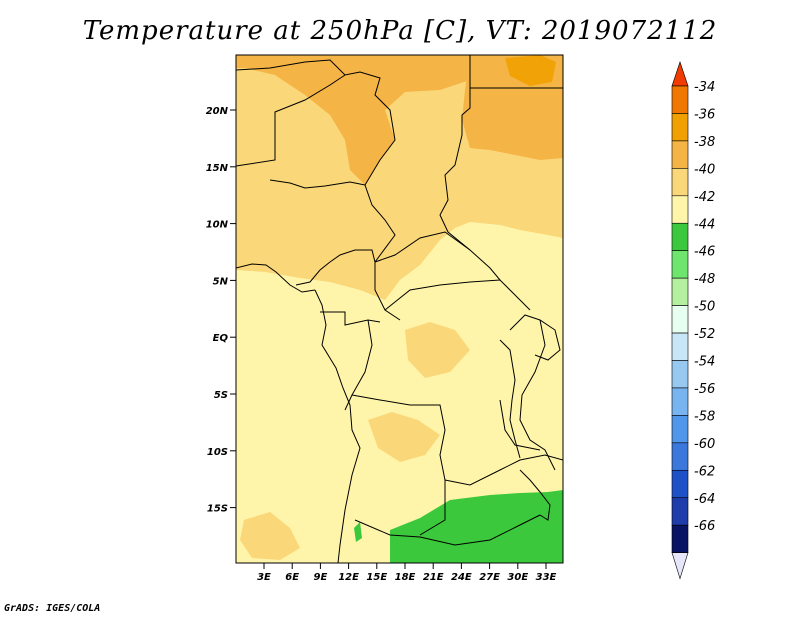 The width and height of the screenshot is (800, 618). What do you see at coordinates (704, 279) in the screenshot?
I see `colorbar-label: -48` at bounding box center [704, 279].